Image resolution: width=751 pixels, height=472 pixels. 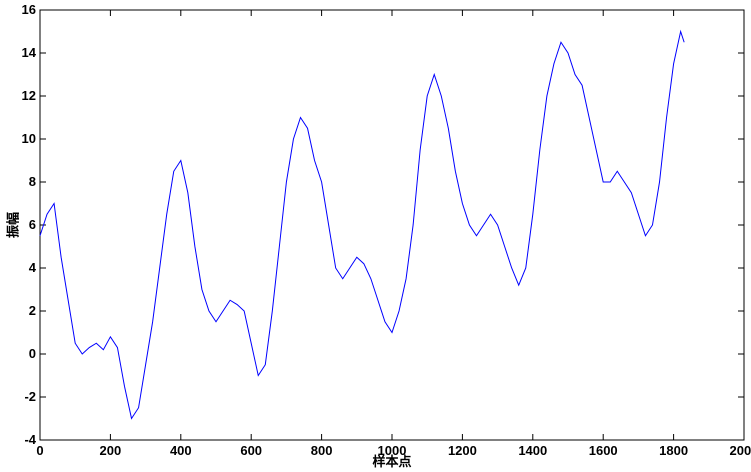 I want to click on x-tick-label: 1400, so click(x=532, y=450).